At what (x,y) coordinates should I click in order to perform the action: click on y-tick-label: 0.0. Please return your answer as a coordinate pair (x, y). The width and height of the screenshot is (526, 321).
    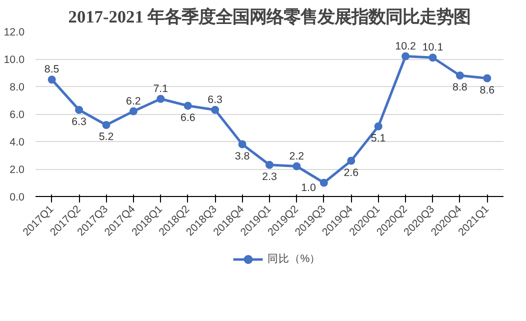
    Looking at the image, I should click on (17, 198).